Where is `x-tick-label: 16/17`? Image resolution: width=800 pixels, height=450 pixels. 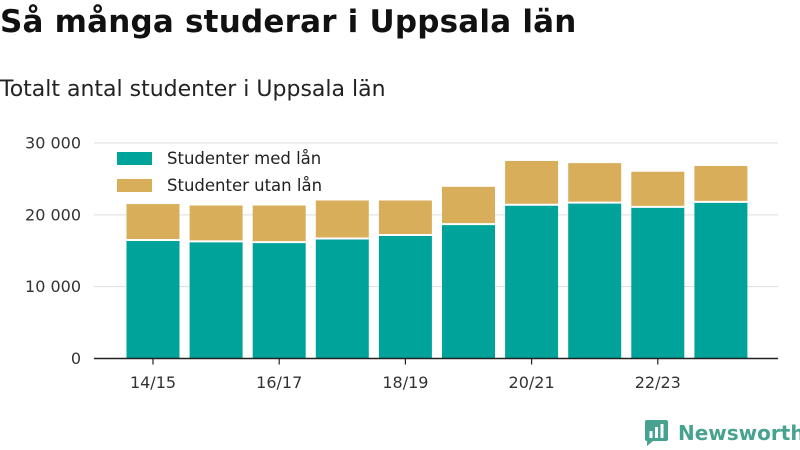 x-tick-label: 16/17 is located at coordinates (279, 382).